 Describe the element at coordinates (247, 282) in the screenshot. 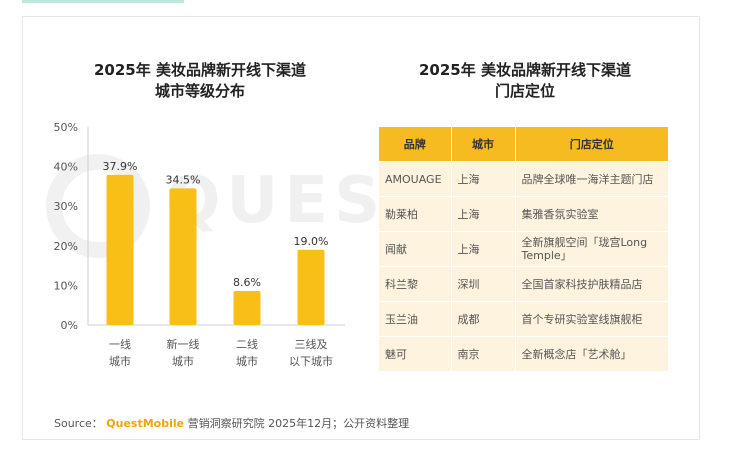

I see `bar-value-label: 8.6%` at that location.